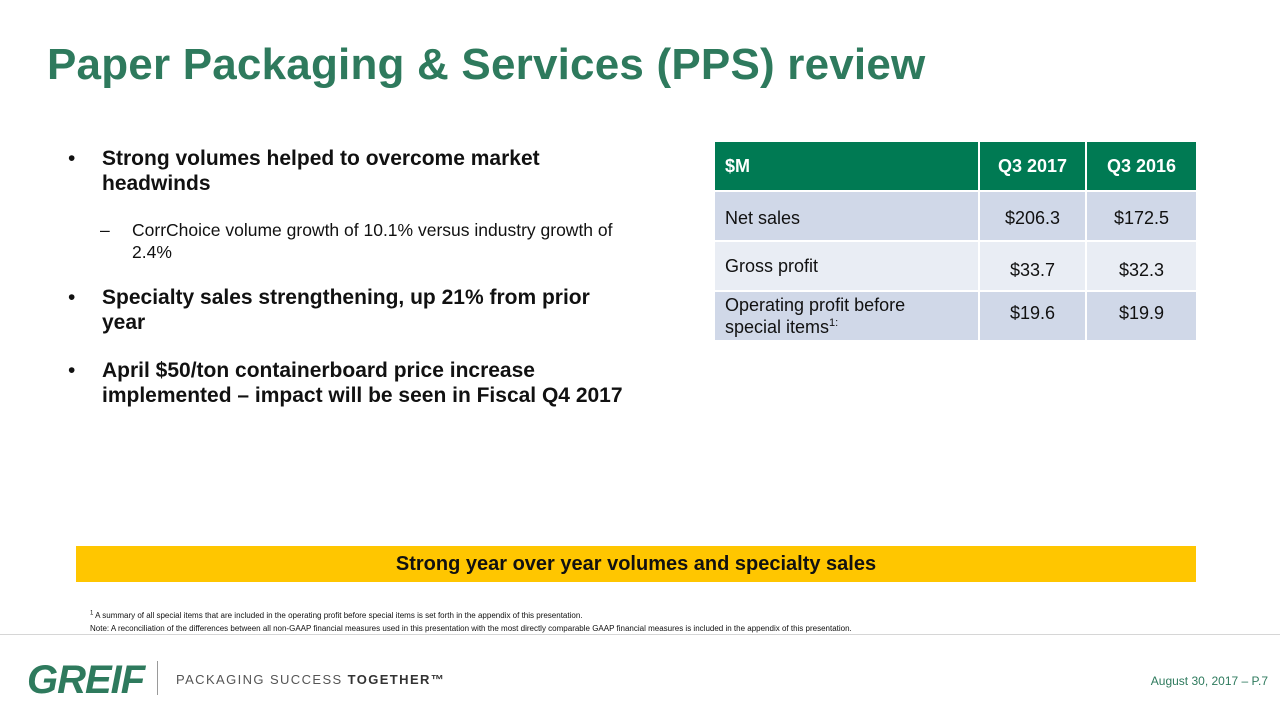 Image resolution: width=1280 pixels, height=720 pixels. I want to click on row-label: Net sales, so click(846, 216).